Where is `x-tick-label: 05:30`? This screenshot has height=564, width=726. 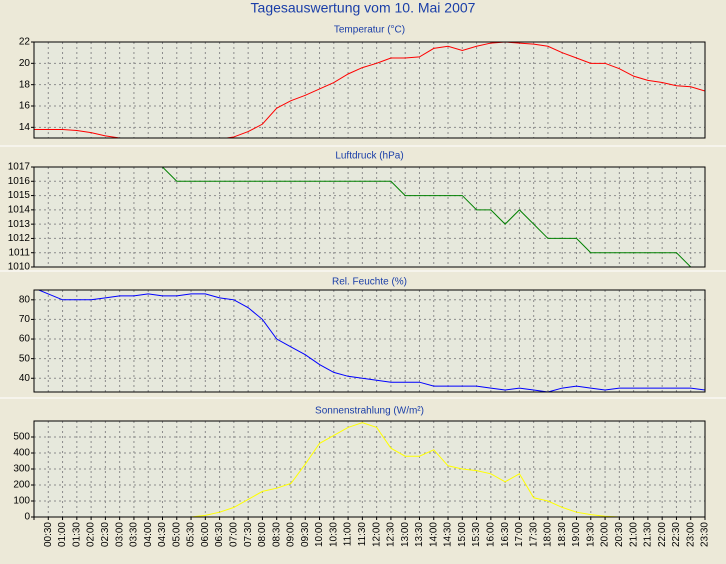
x-tick-label: 05:30 is located at coordinates (191, 534).